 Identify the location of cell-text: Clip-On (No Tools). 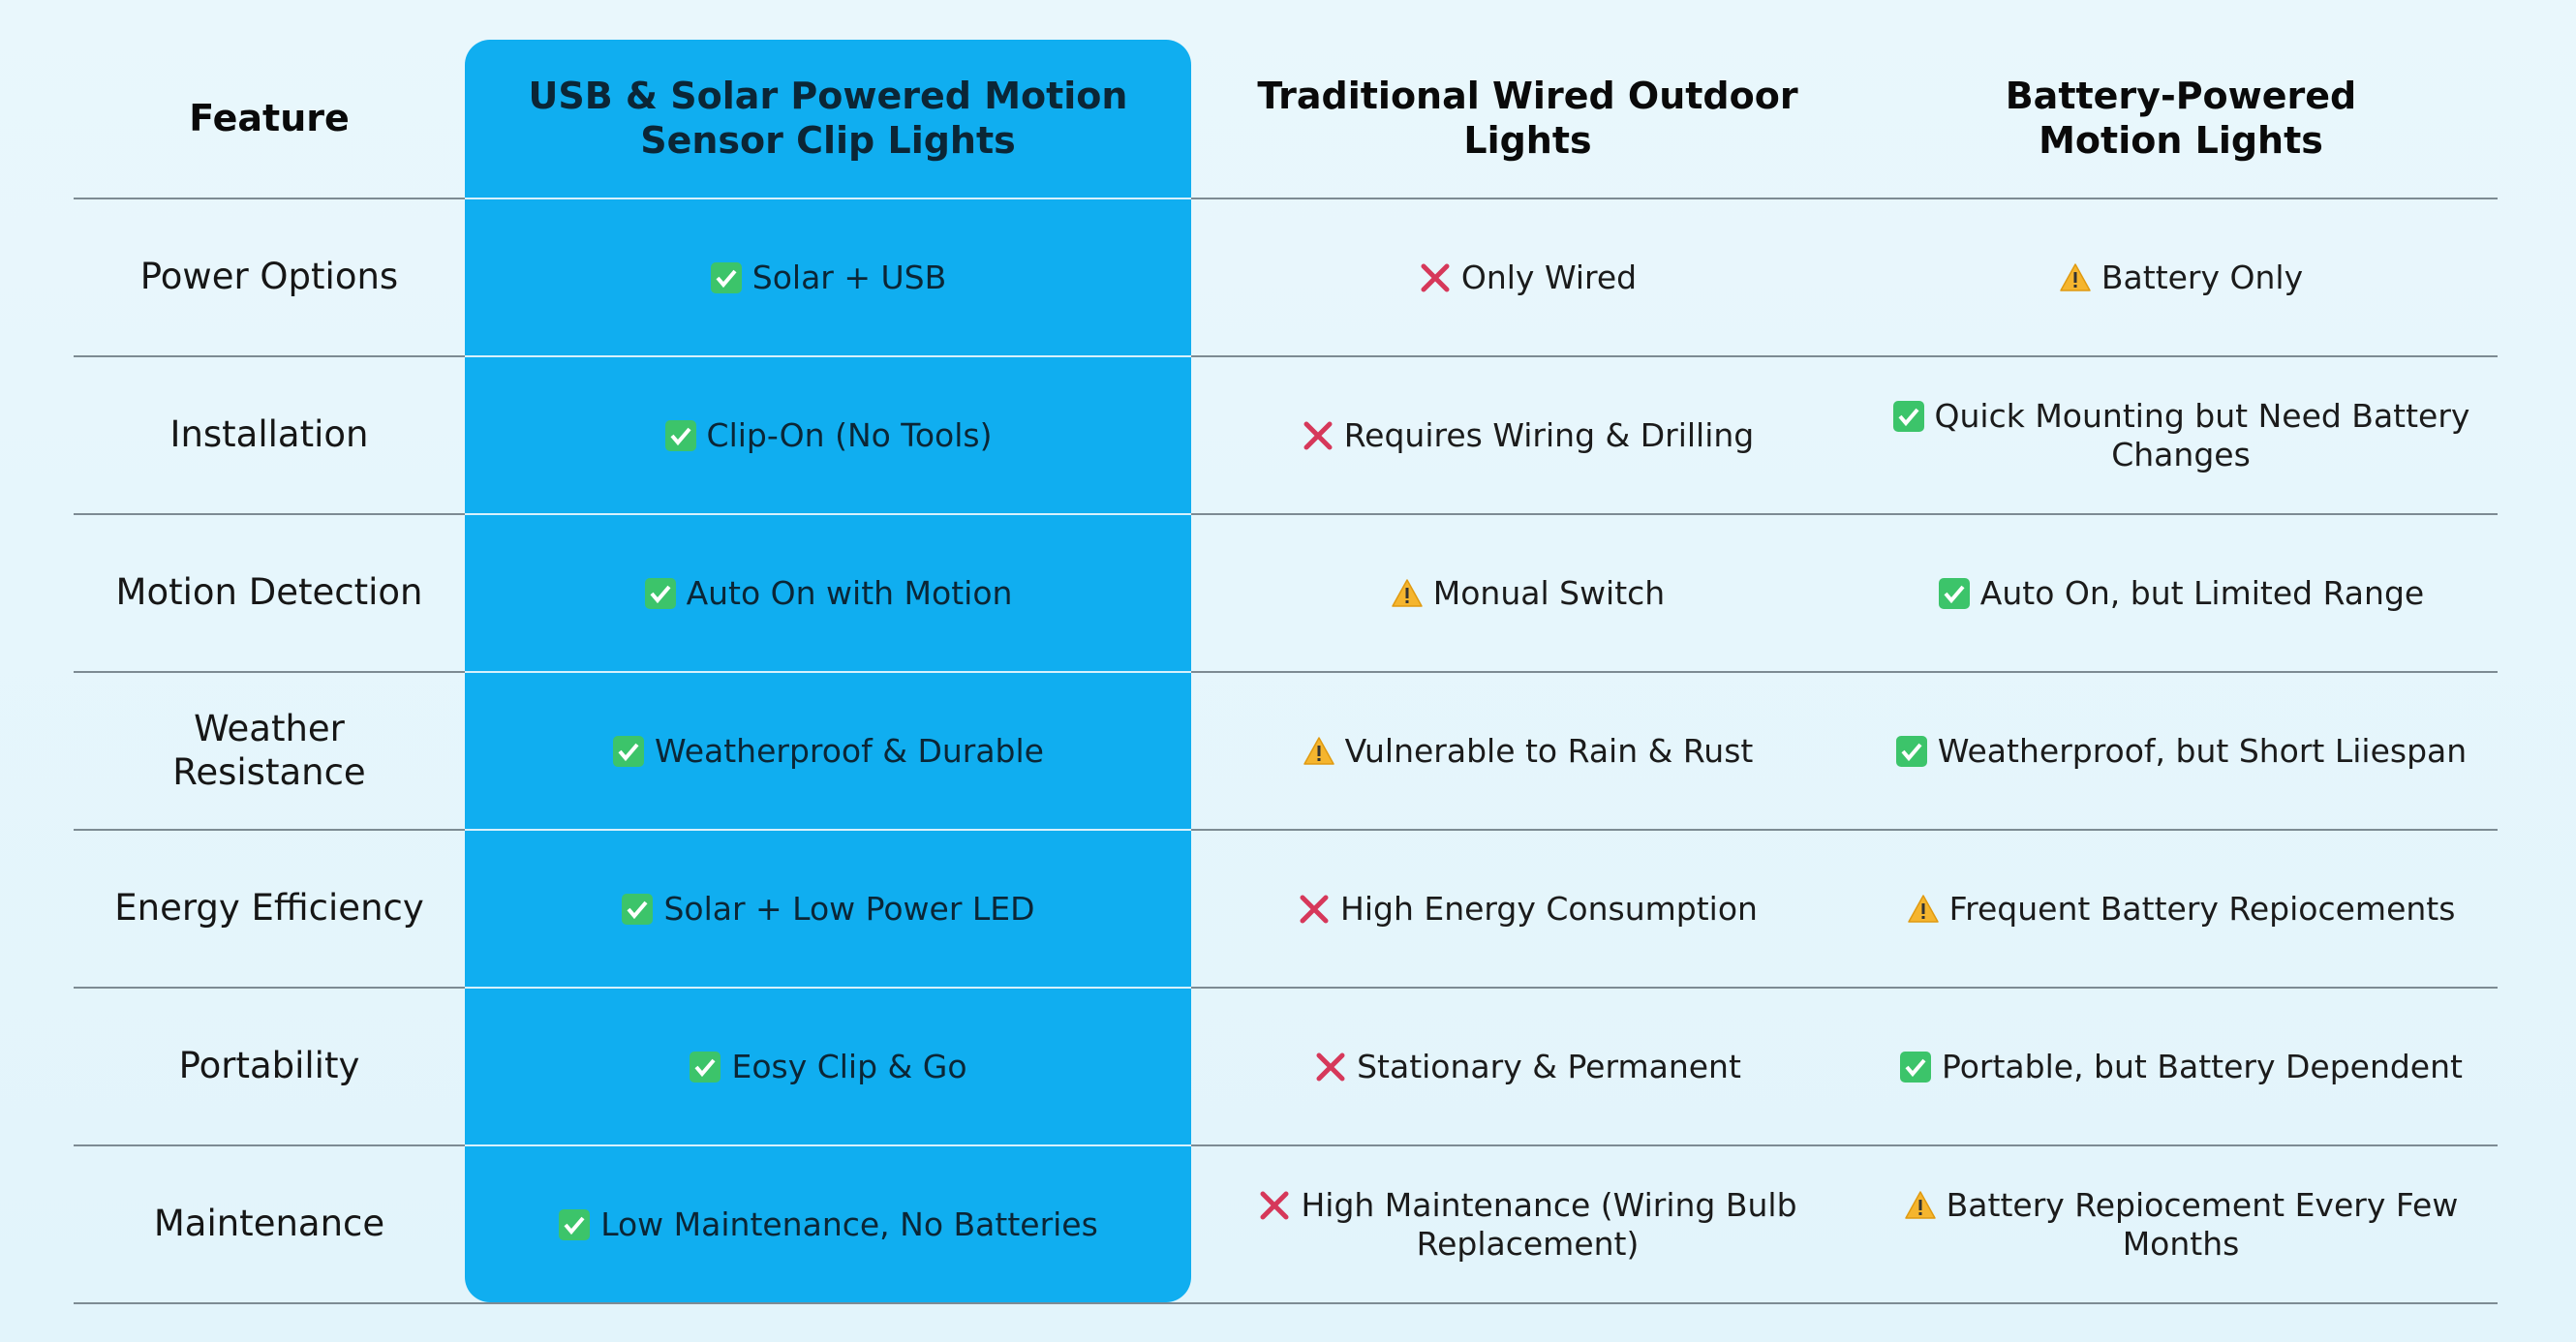
(849, 434).